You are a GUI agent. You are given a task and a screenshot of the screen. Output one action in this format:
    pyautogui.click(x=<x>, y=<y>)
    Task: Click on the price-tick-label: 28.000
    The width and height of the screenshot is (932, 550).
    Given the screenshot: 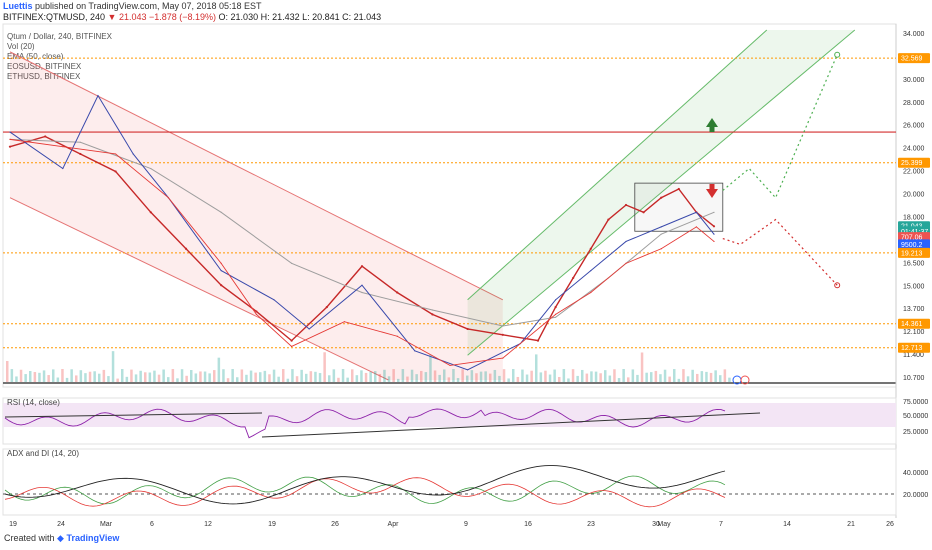 What is the action you would take?
    pyautogui.click(x=914, y=103)
    